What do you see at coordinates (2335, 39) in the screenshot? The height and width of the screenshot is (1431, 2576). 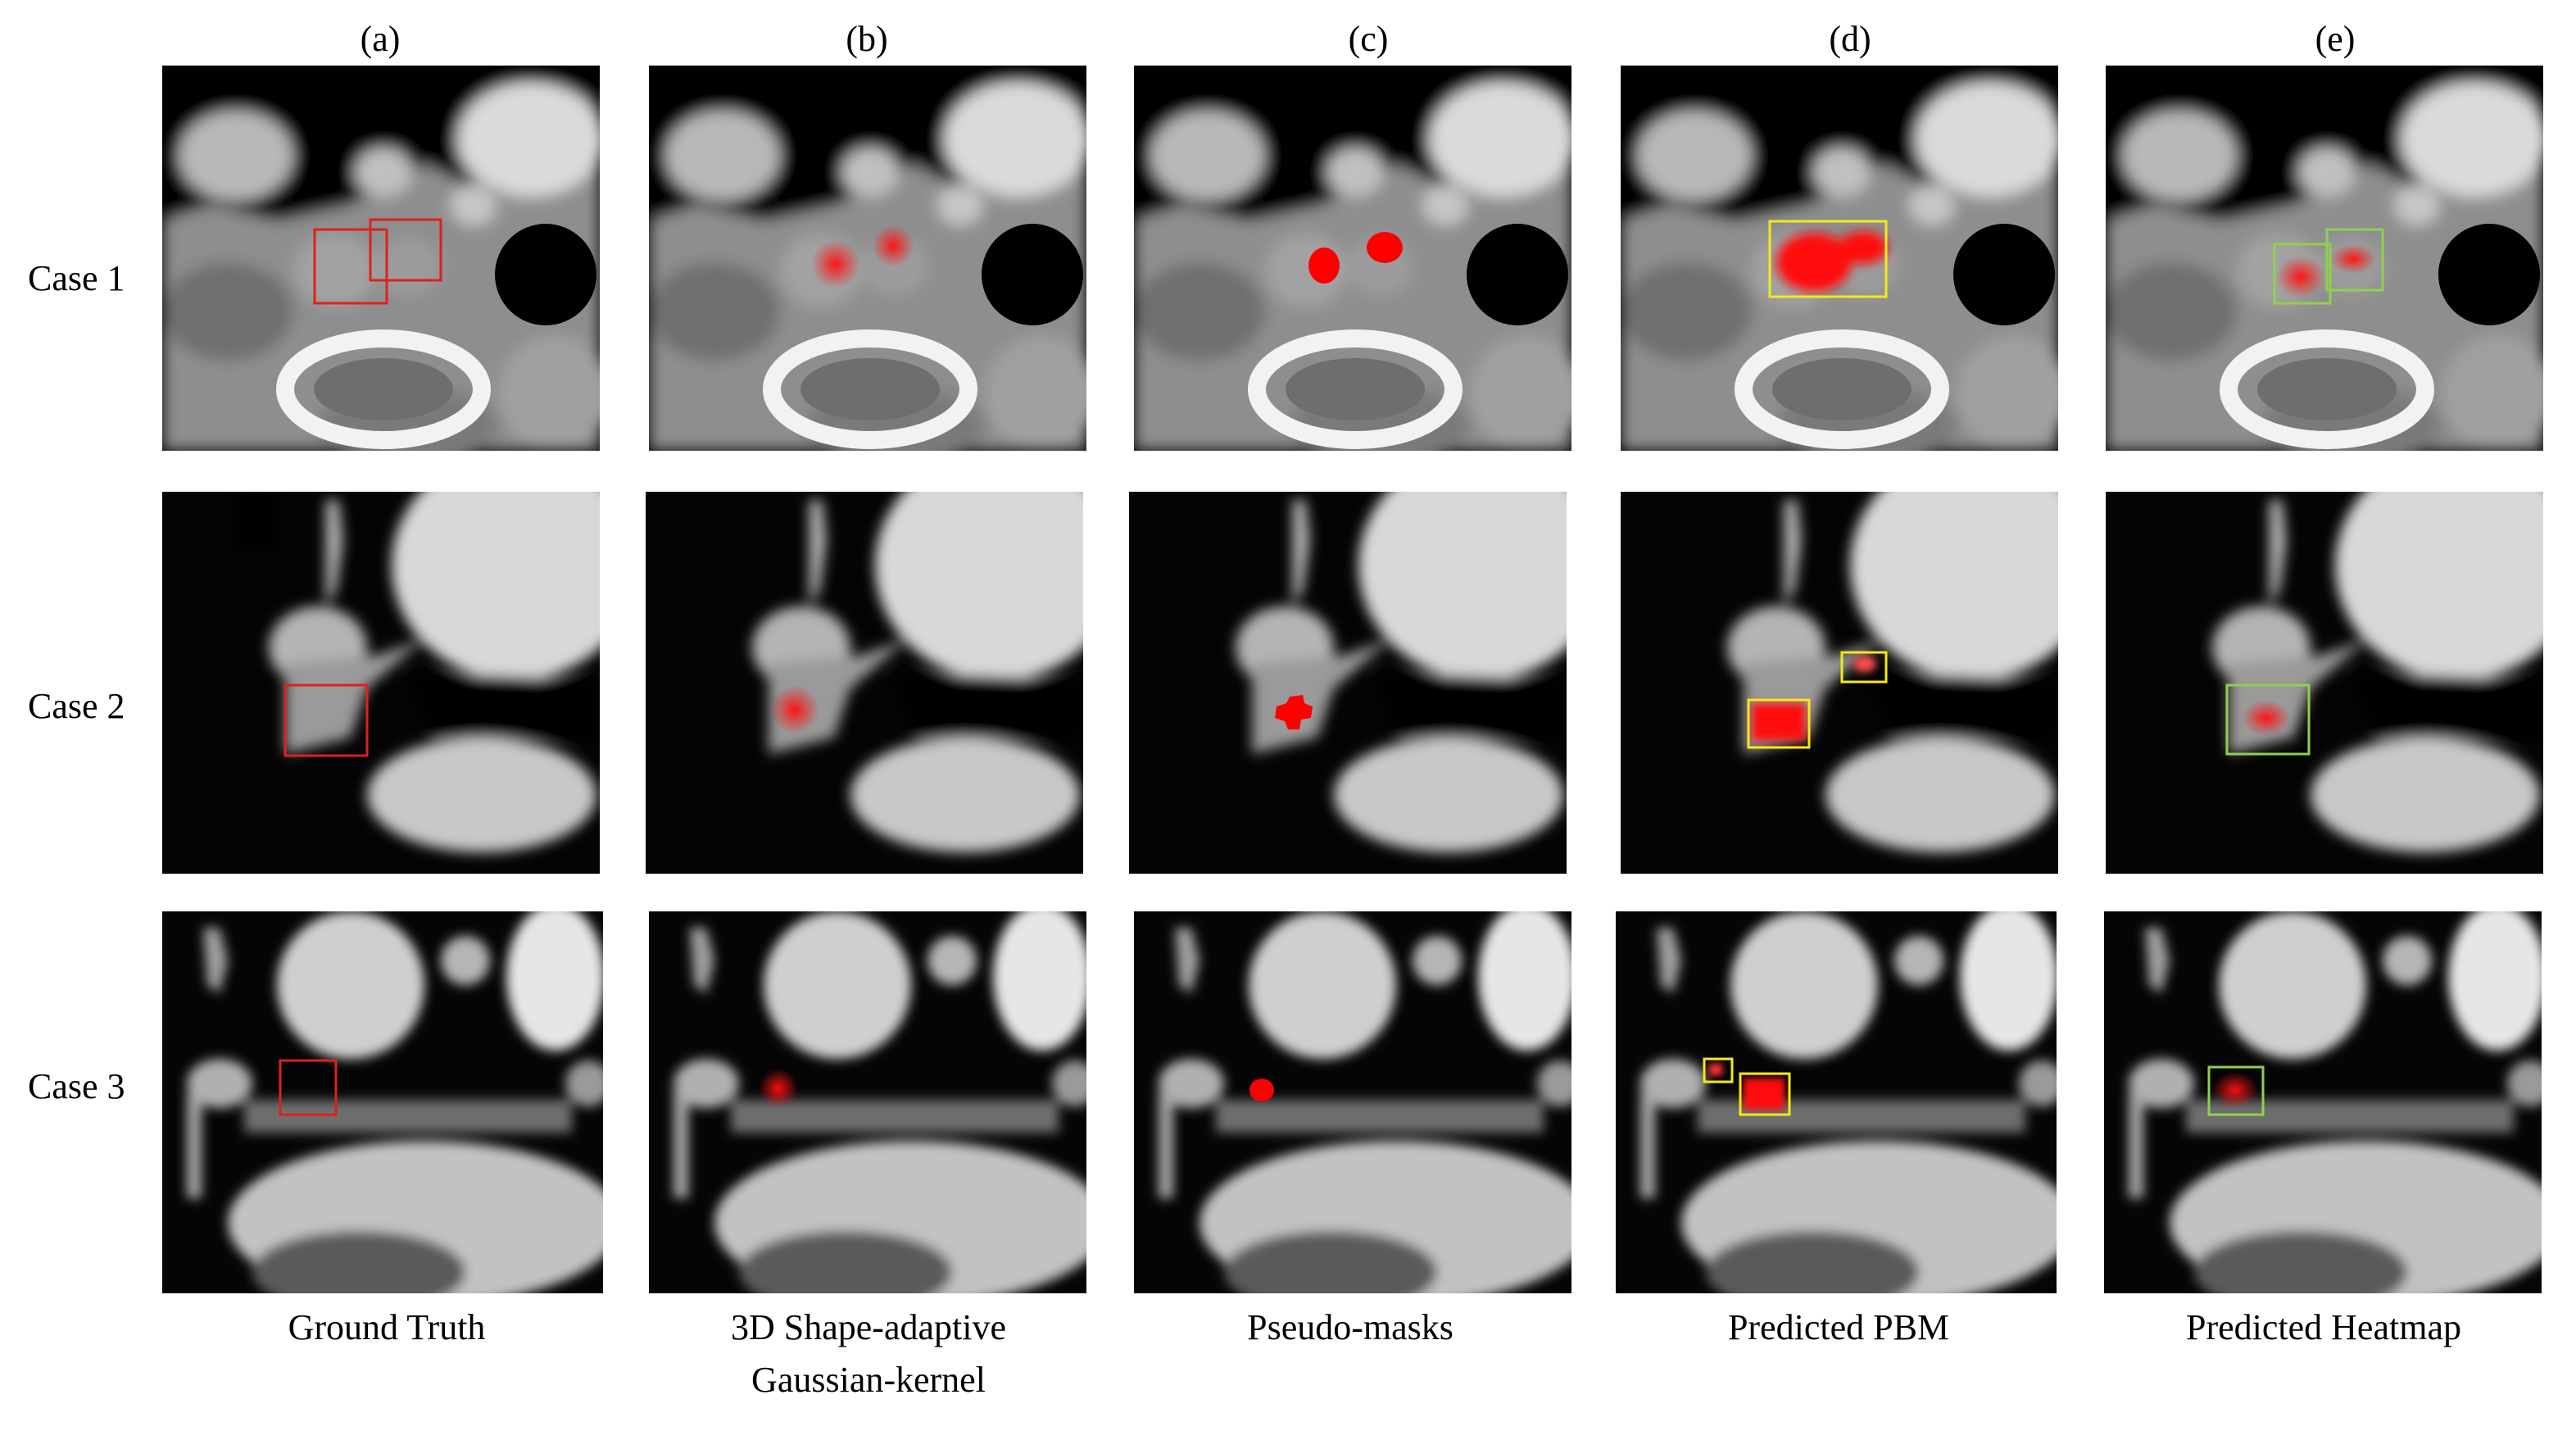 I see `column-header-e: (e)` at bounding box center [2335, 39].